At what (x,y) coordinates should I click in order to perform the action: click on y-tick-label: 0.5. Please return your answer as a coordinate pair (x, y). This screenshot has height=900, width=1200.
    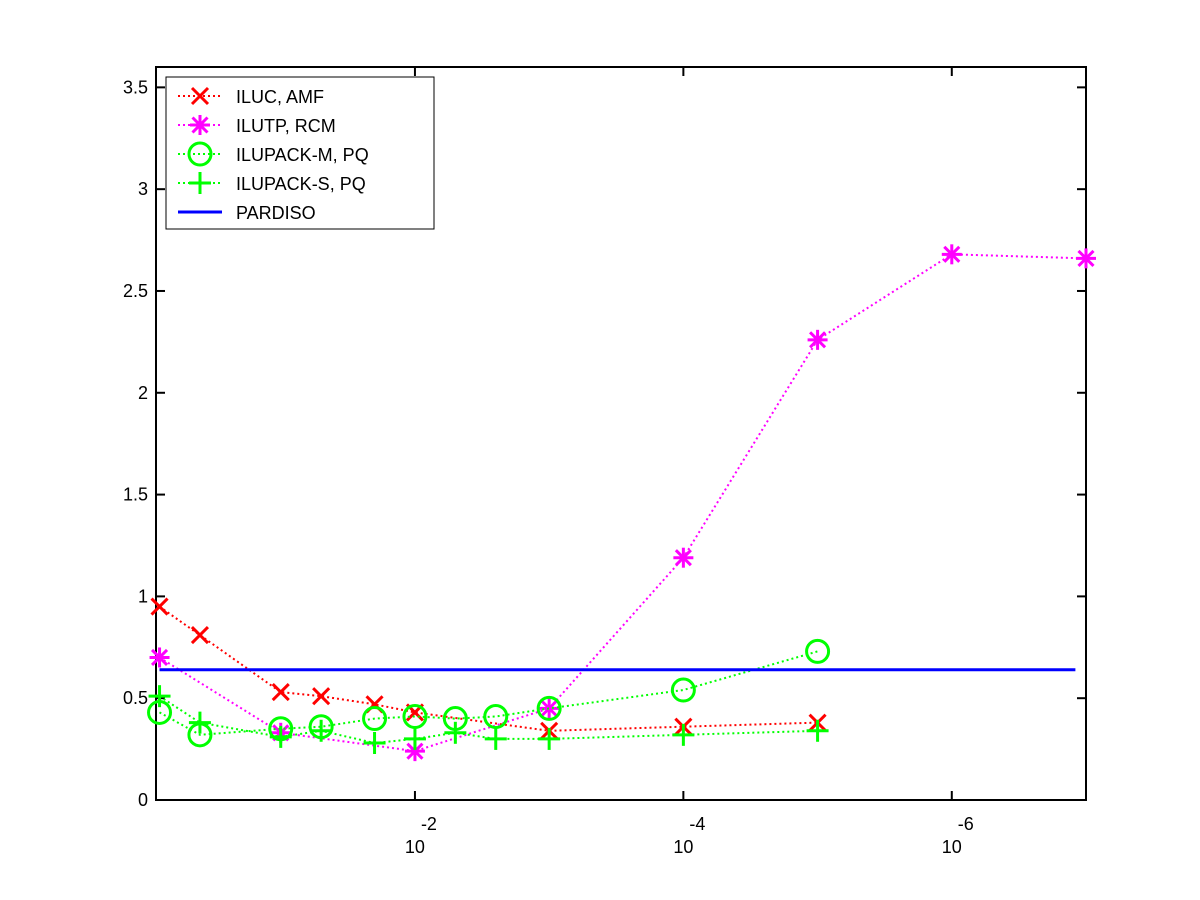
    Looking at the image, I should click on (135, 698).